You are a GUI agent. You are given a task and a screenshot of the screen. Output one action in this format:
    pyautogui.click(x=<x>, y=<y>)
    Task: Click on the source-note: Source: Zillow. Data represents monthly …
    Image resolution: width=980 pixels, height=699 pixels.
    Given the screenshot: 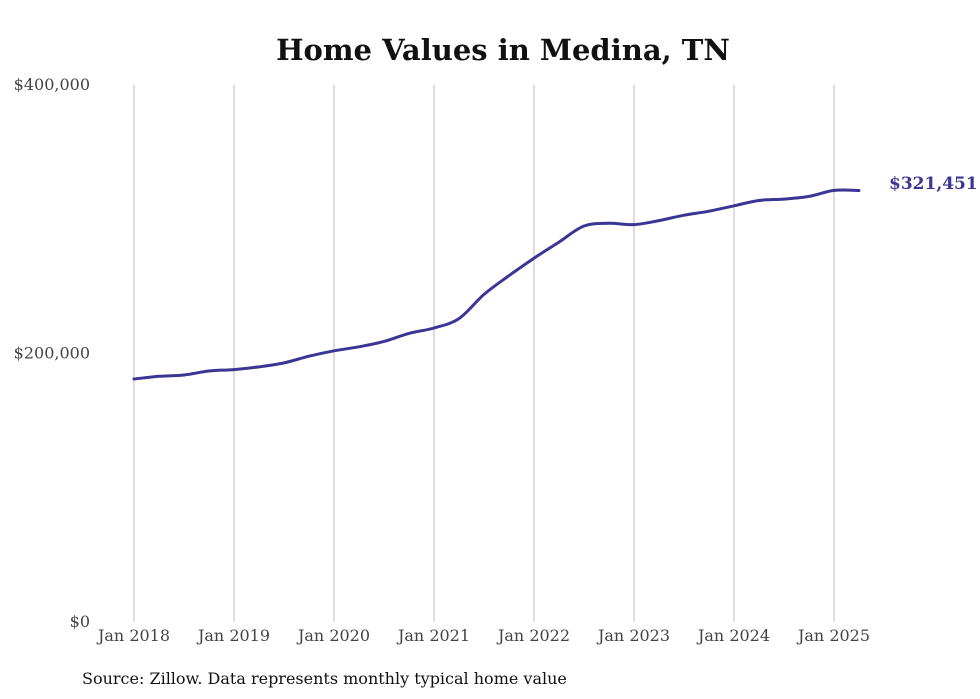 What is the action you would take?
    pyautogui.click(x=324, y=678)
    